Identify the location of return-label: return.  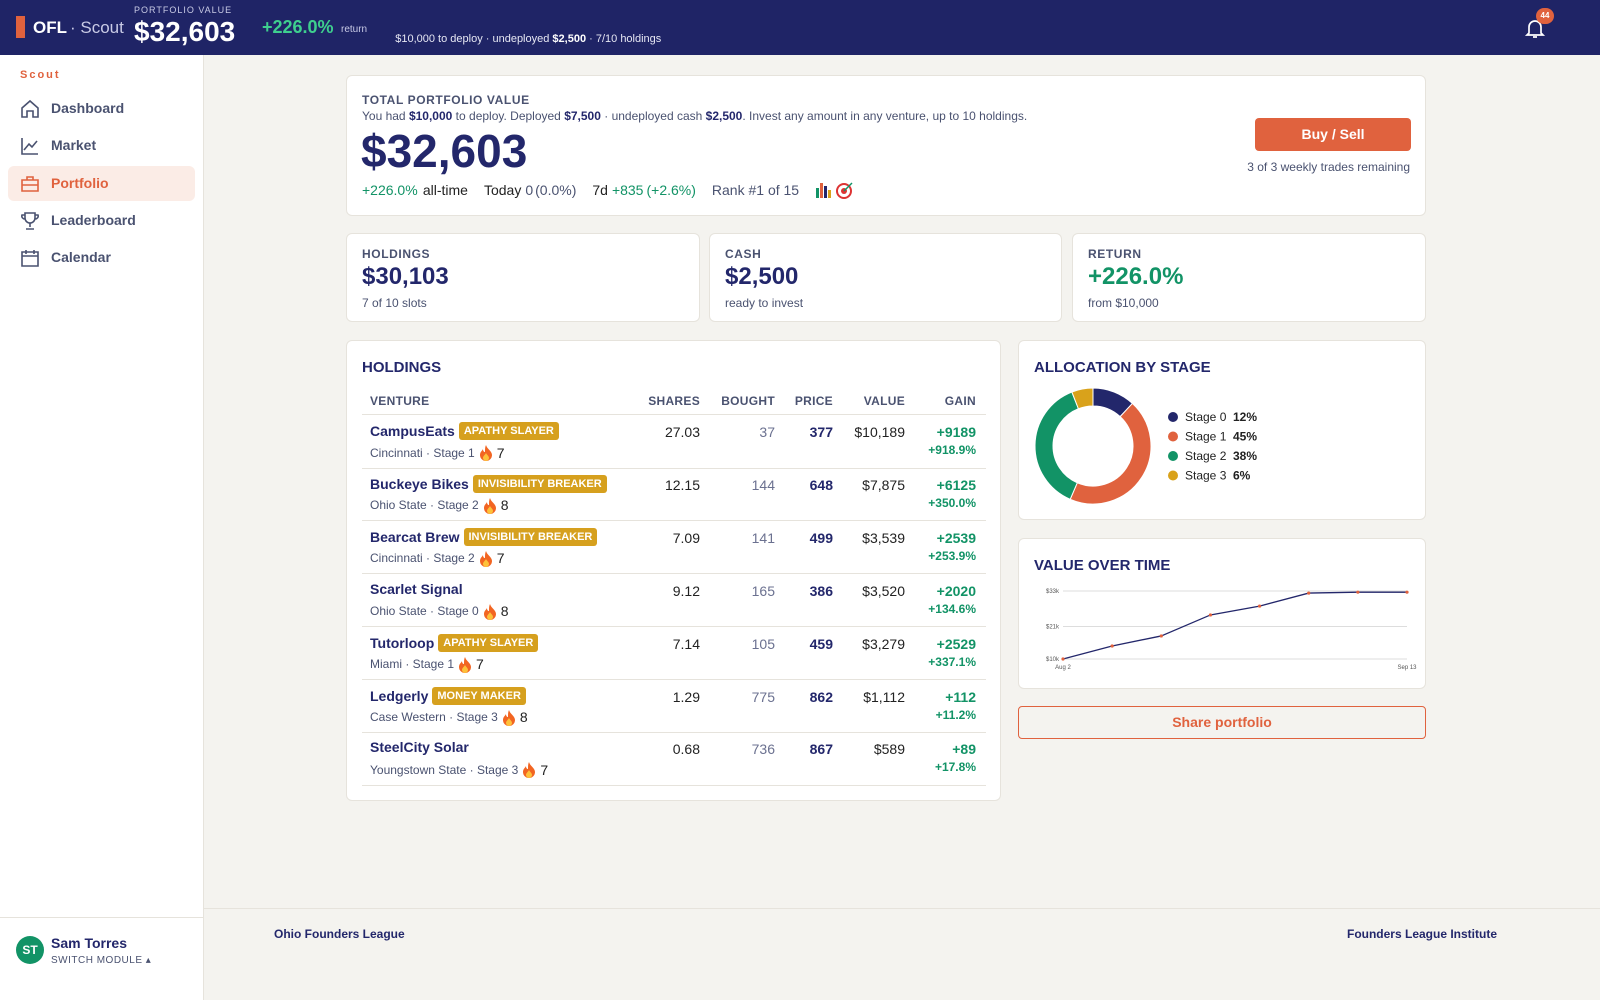
(354, 29).